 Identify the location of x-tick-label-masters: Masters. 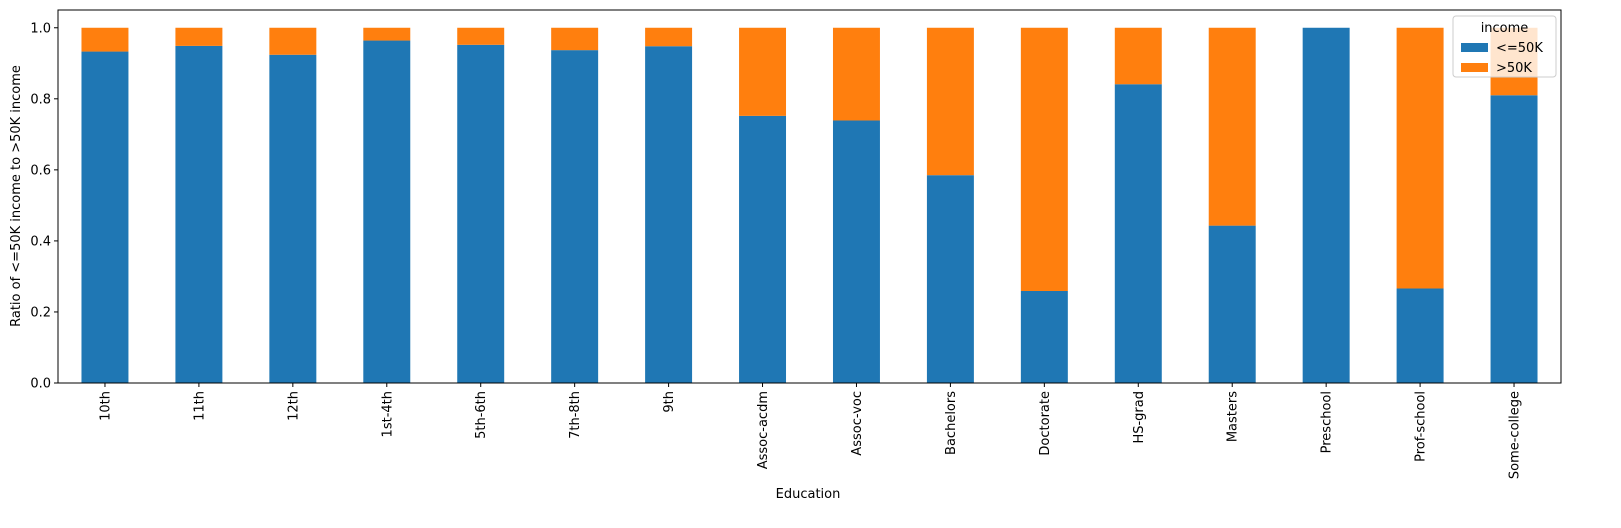
(1233, 416).